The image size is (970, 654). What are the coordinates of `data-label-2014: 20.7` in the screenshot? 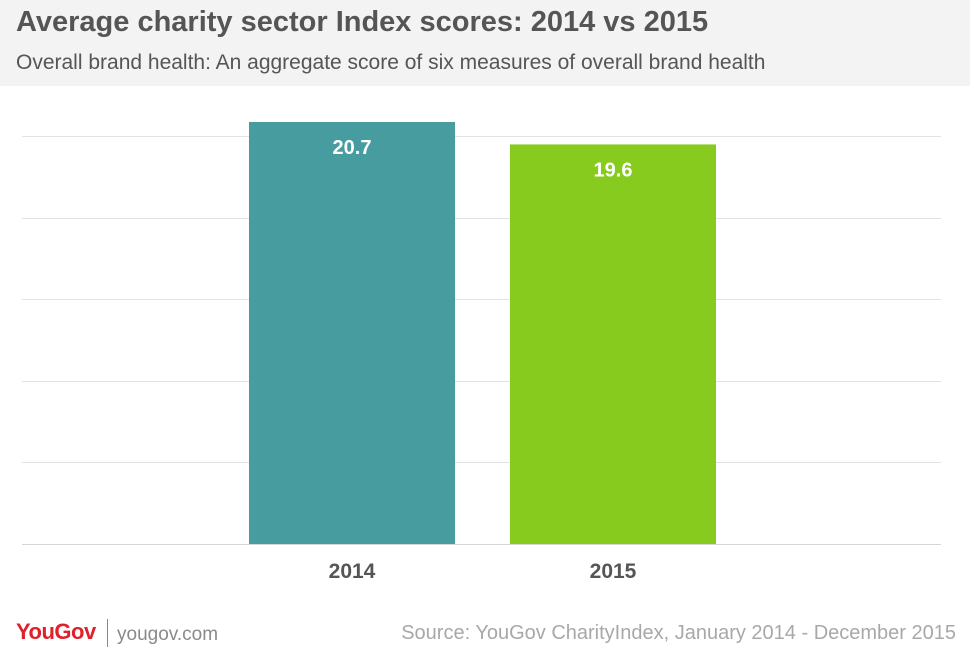 It's located at (352, 148).